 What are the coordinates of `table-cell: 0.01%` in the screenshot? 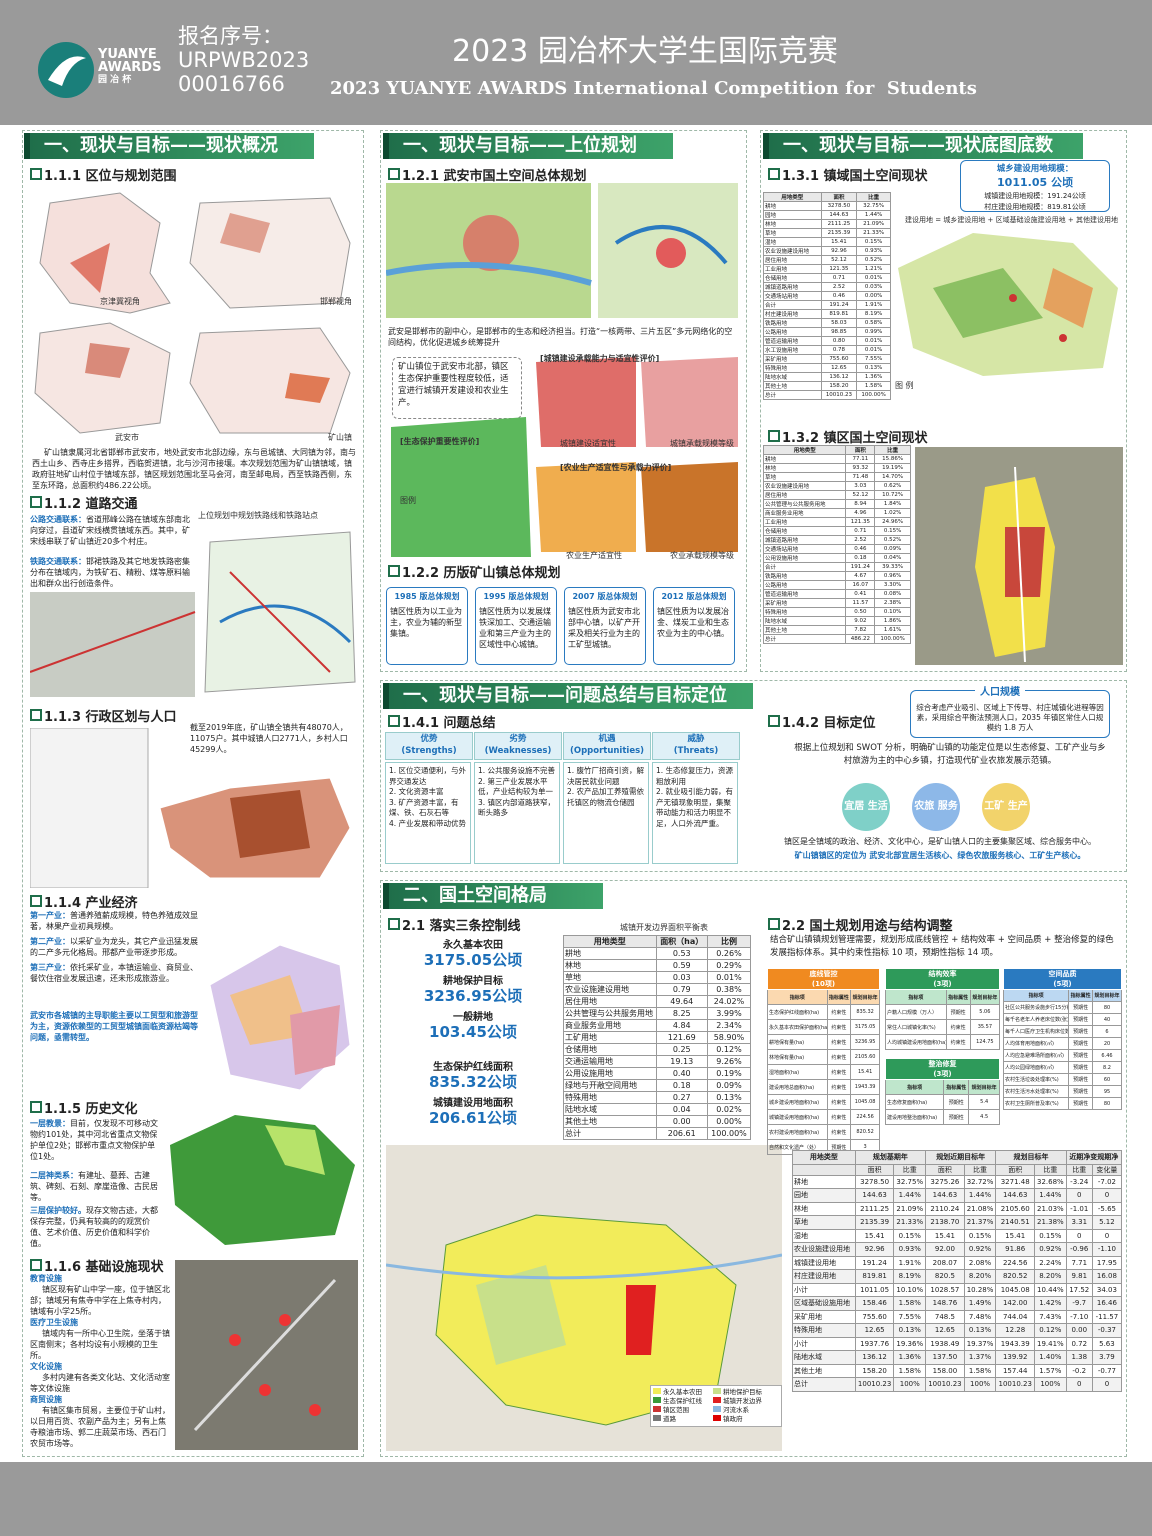 It's located at (873, 278).